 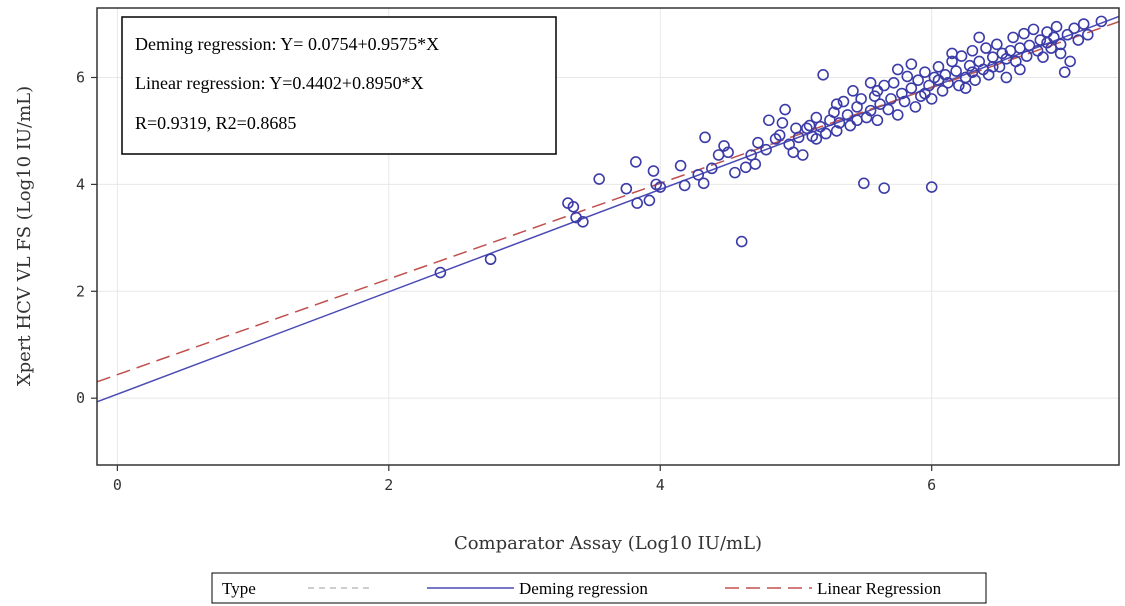 I want to click on stats-box-frame, so click(x=339, y=85).